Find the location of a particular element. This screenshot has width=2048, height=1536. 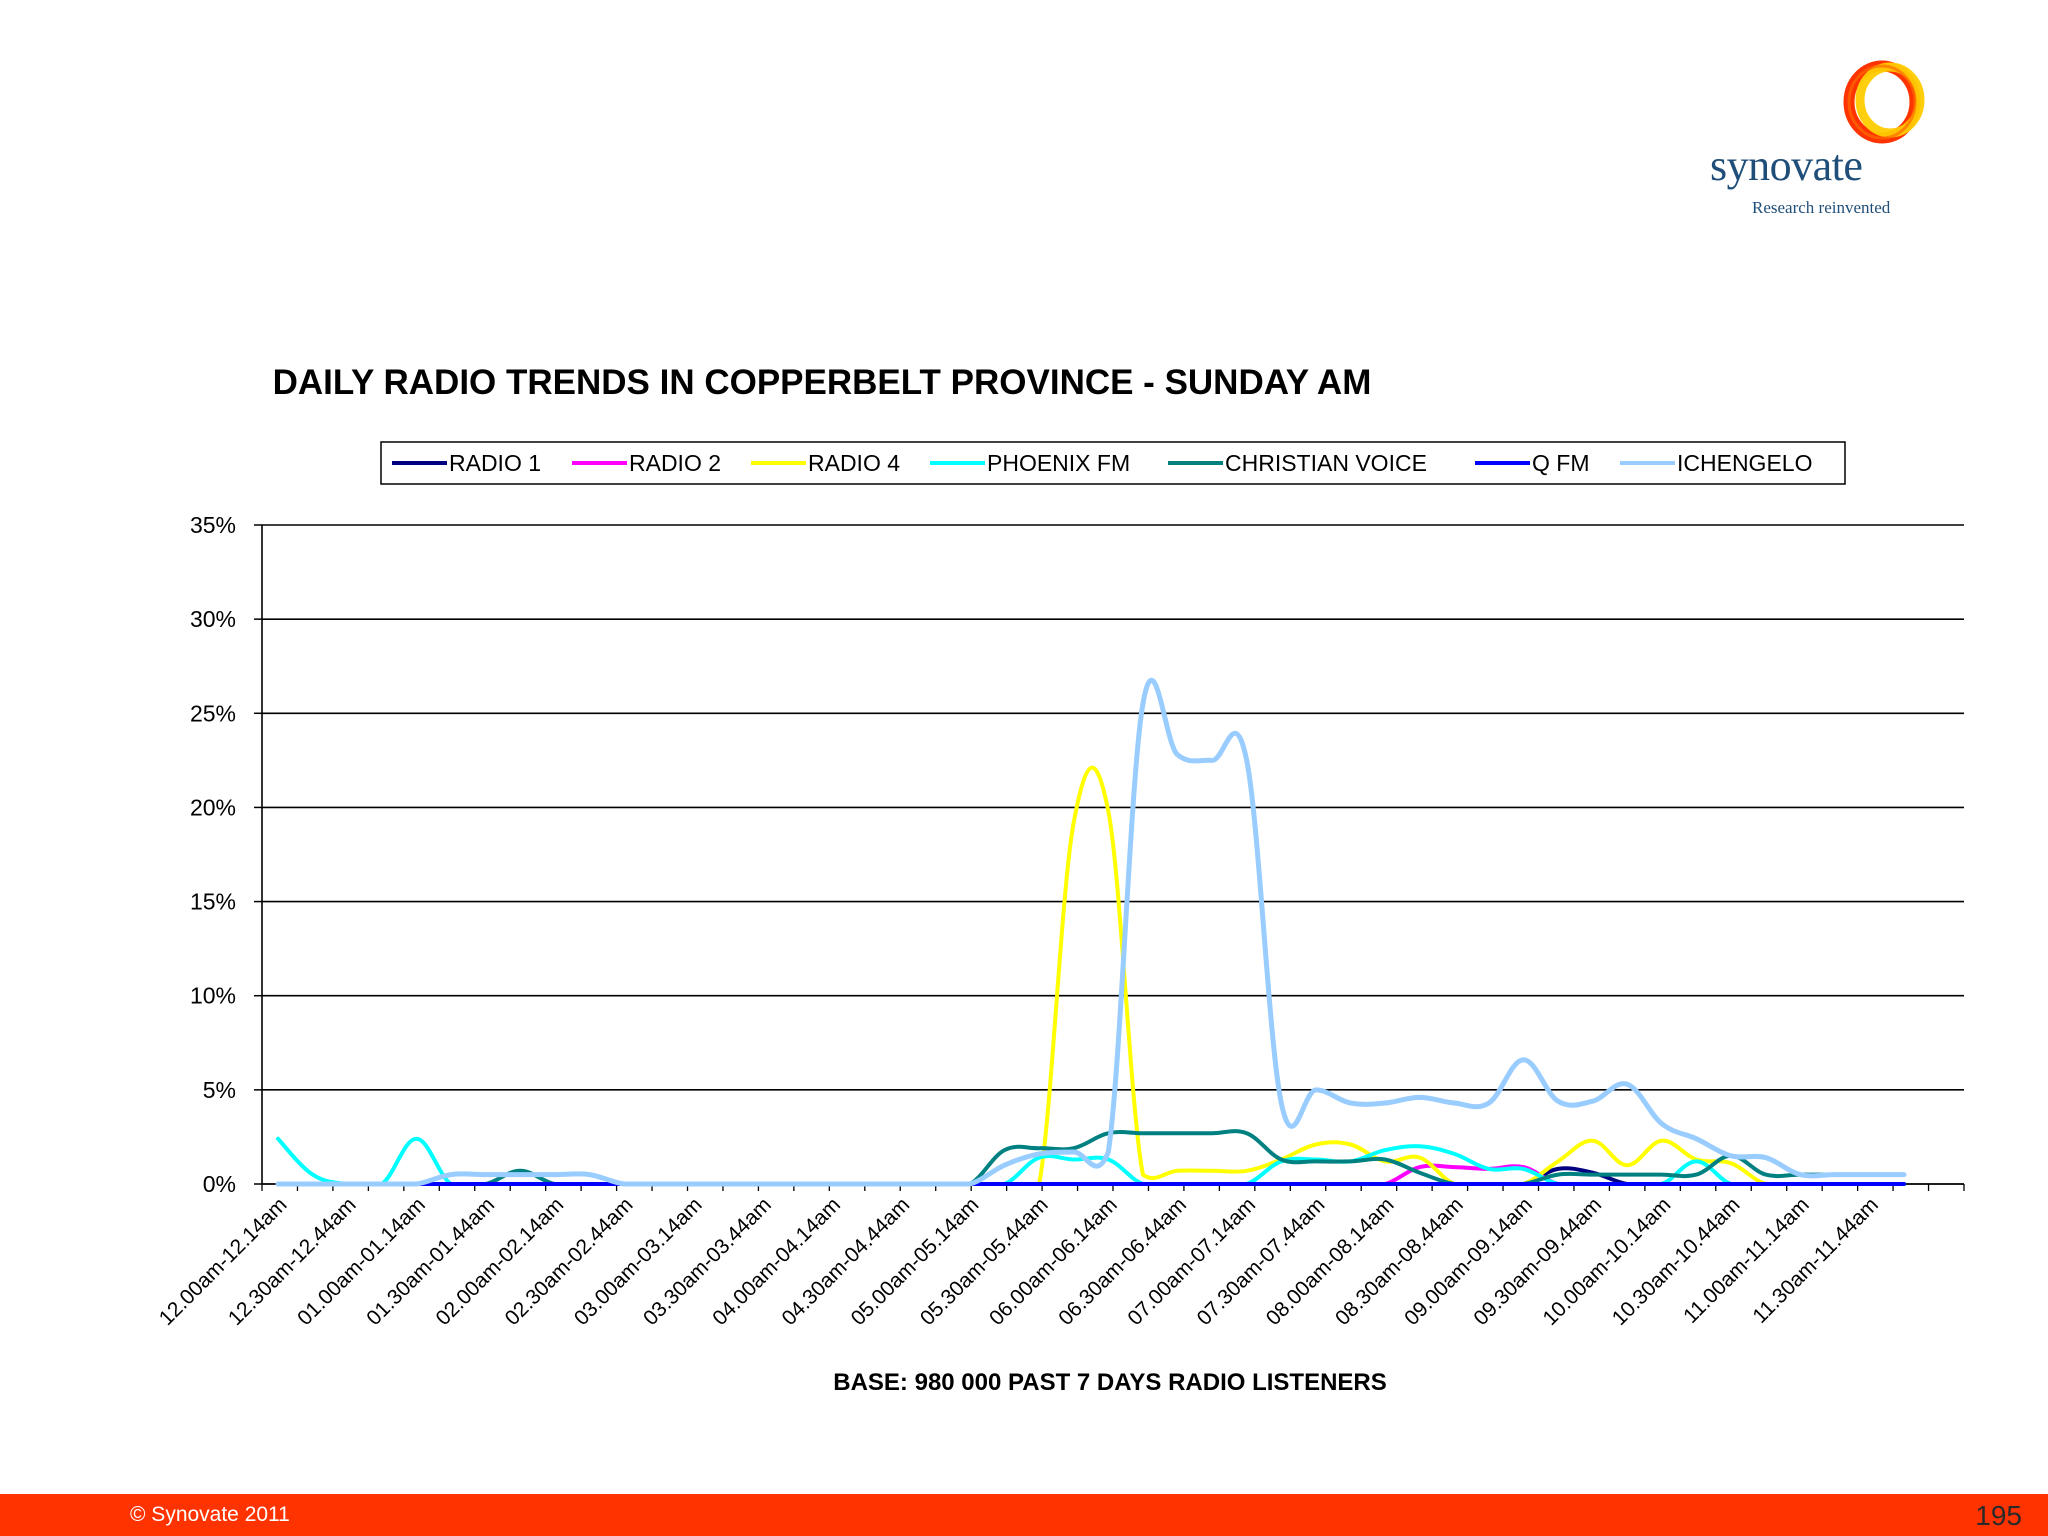

copyright-text: © Synovate 2011 is located at coordinates (210, 1514).